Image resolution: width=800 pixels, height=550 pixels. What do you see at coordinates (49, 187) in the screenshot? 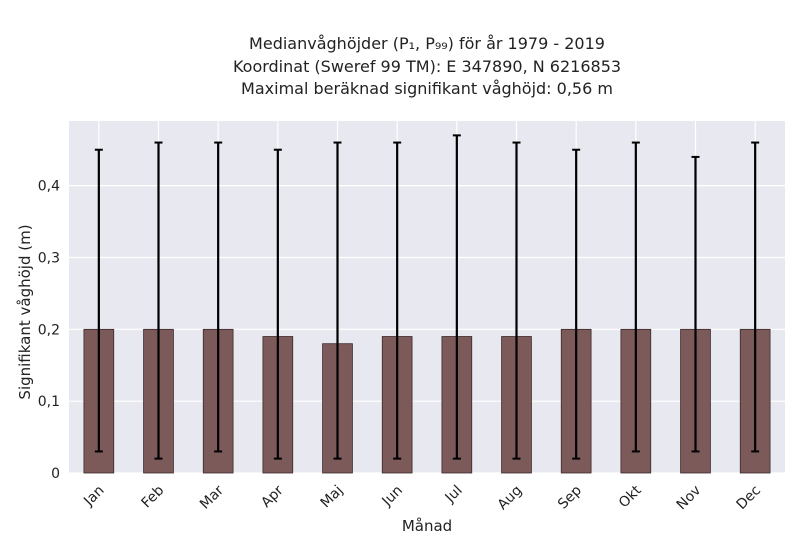
I see `y-tick-label: 0,4` at bounding box center [49, 187].